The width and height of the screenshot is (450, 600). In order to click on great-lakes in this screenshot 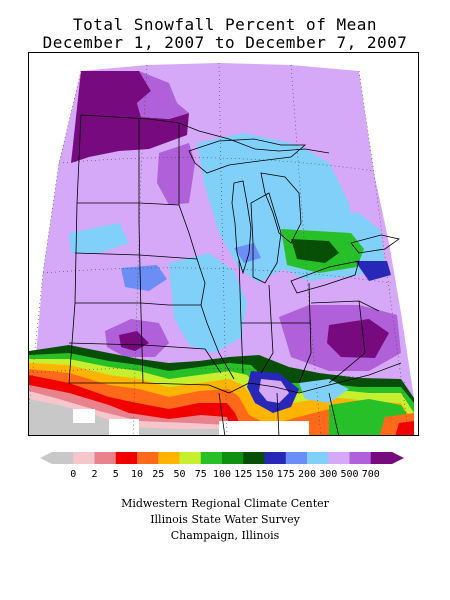, I will do `click(294, 216)`.